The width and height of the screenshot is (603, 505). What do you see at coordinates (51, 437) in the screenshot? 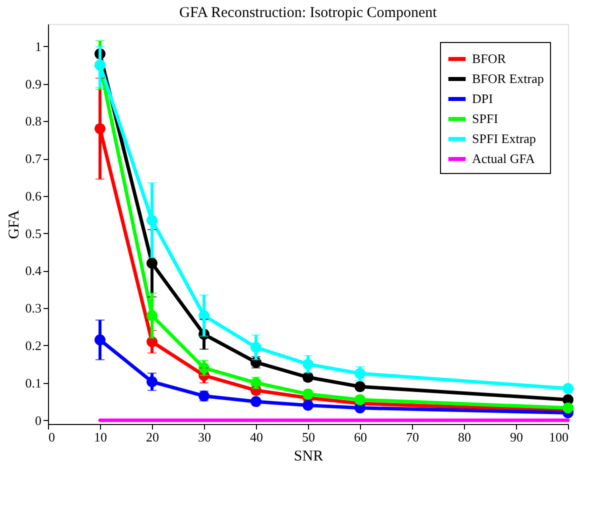
I see `x-tick-label: 0` at bounding box center [51, 437].